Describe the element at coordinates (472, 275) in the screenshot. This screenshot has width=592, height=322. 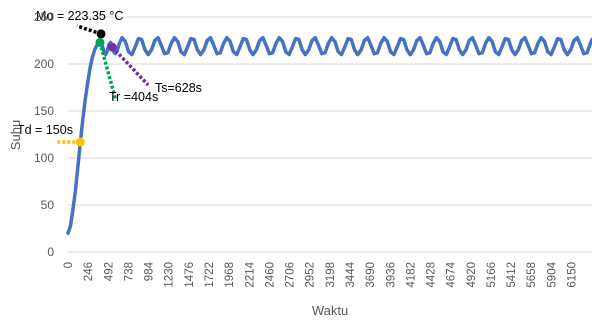
I see `x-tick-label: 4920` at that location.